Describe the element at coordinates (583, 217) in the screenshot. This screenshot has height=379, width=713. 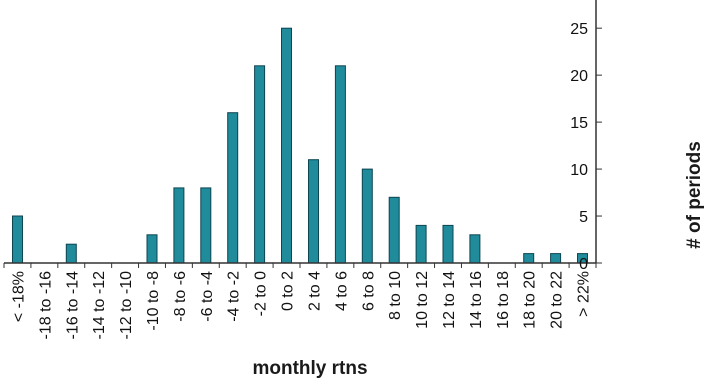
I see `y-tick-label-1: 5` at that location.